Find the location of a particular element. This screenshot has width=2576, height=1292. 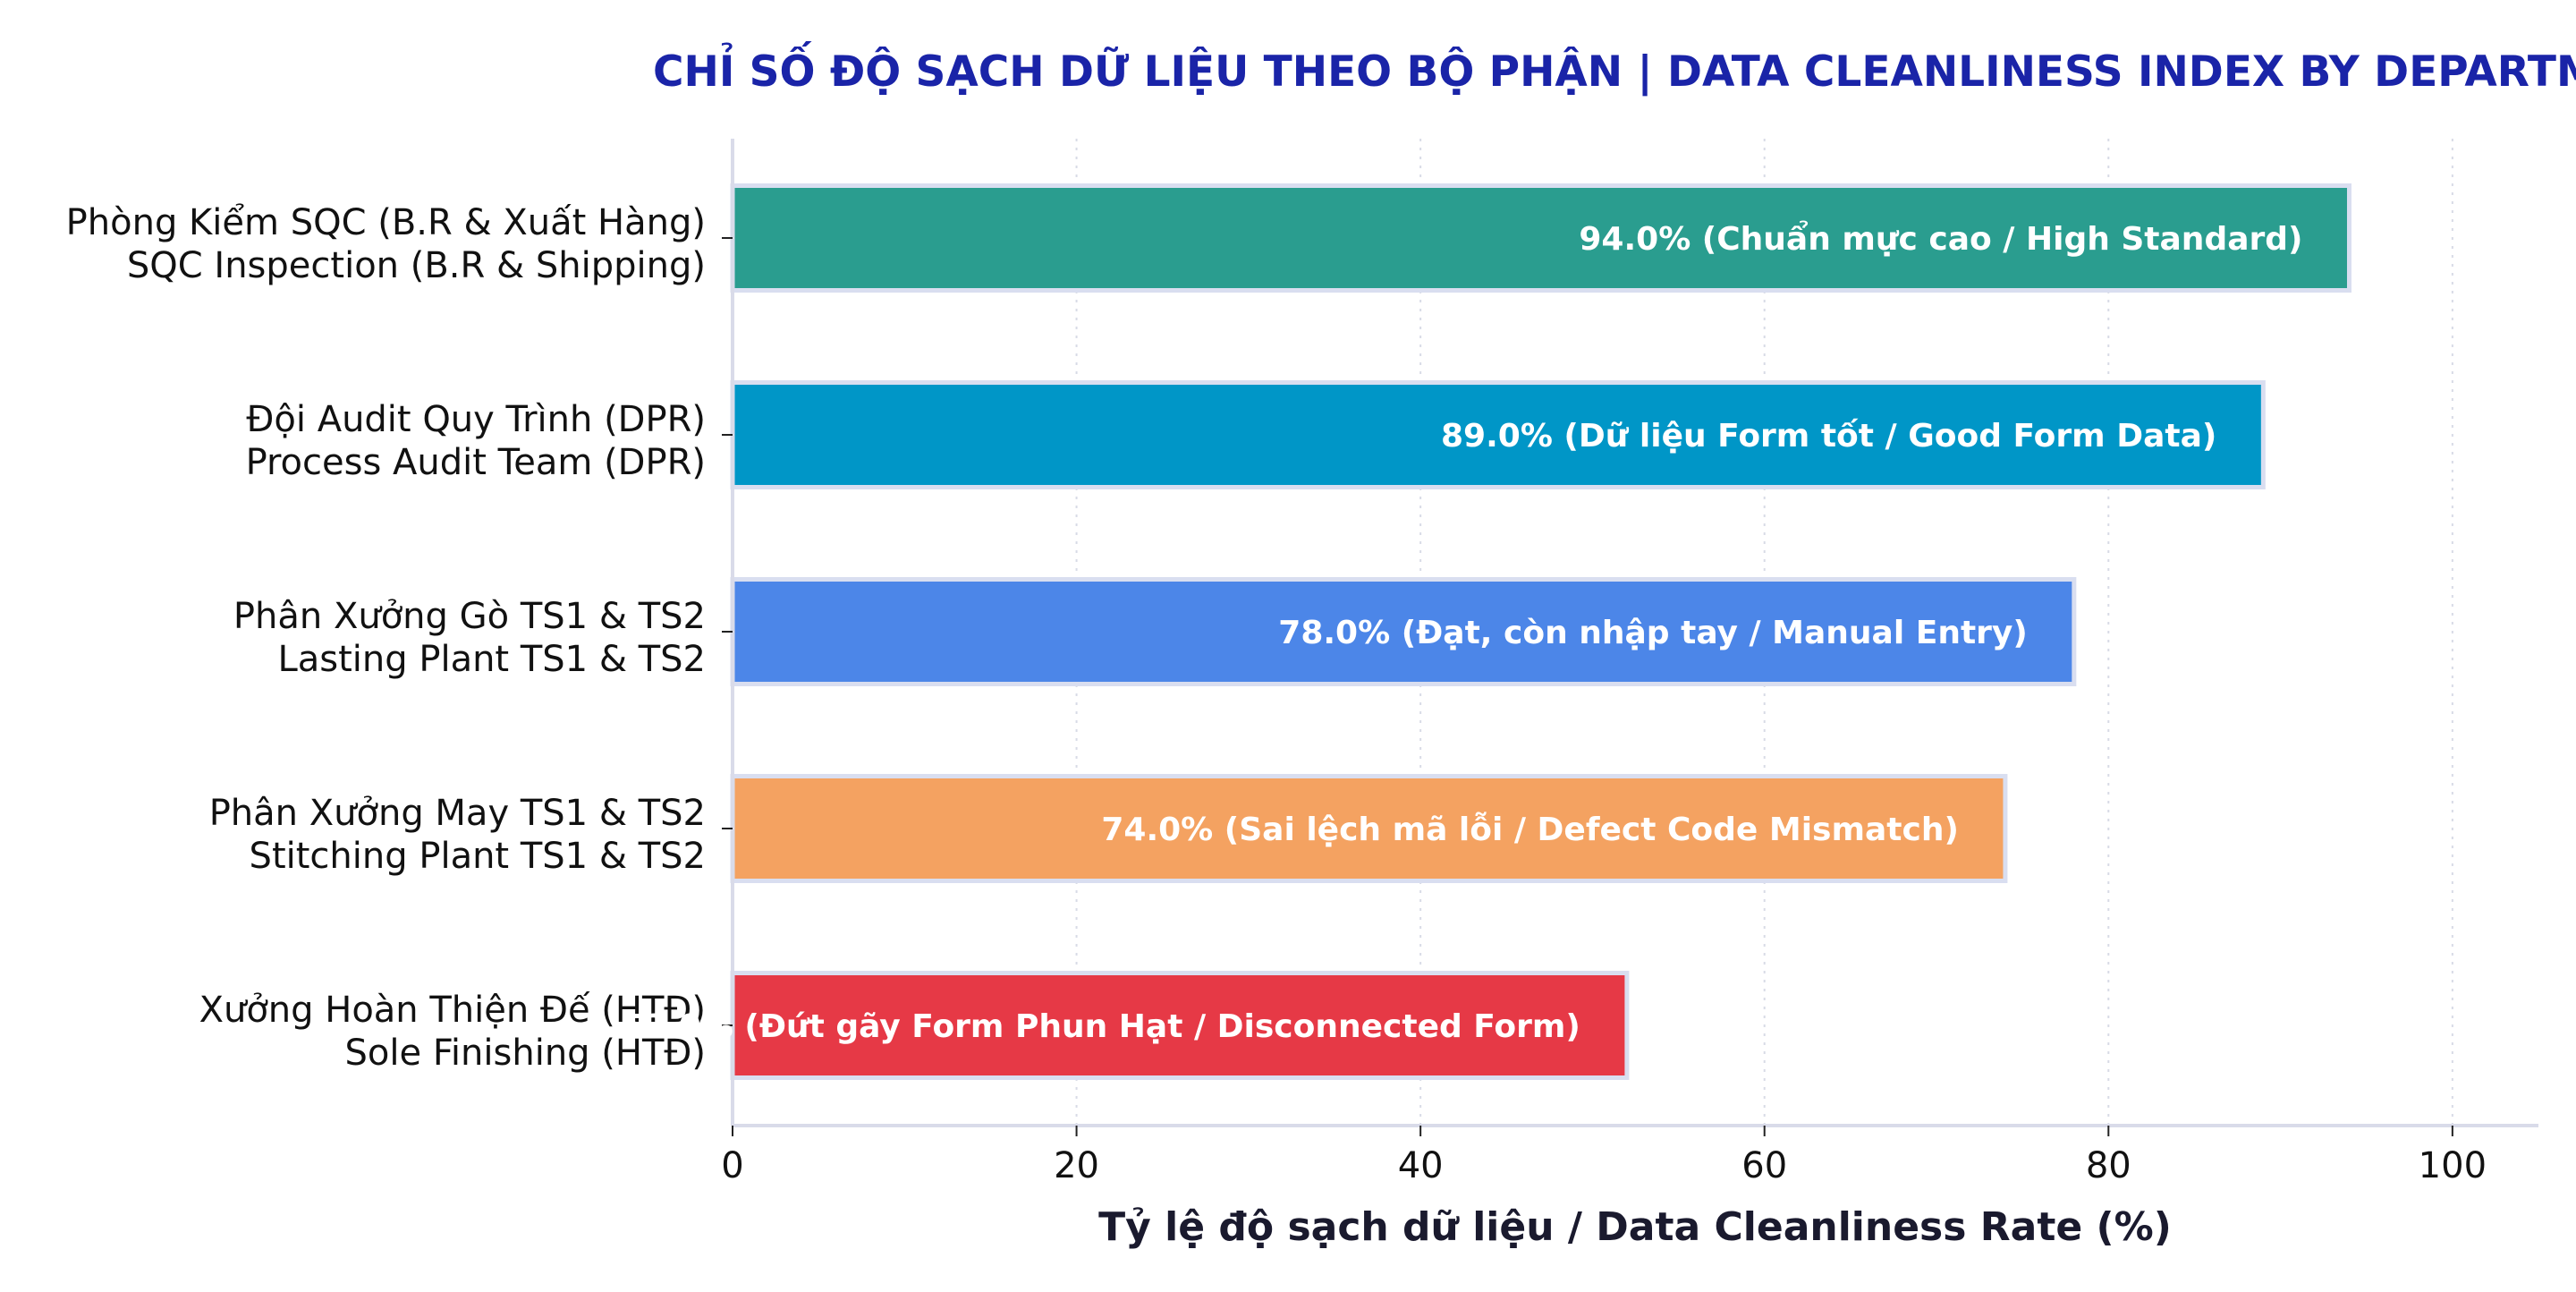

x-tick-label-80: 80 is located at coordinates (2108, 1166).